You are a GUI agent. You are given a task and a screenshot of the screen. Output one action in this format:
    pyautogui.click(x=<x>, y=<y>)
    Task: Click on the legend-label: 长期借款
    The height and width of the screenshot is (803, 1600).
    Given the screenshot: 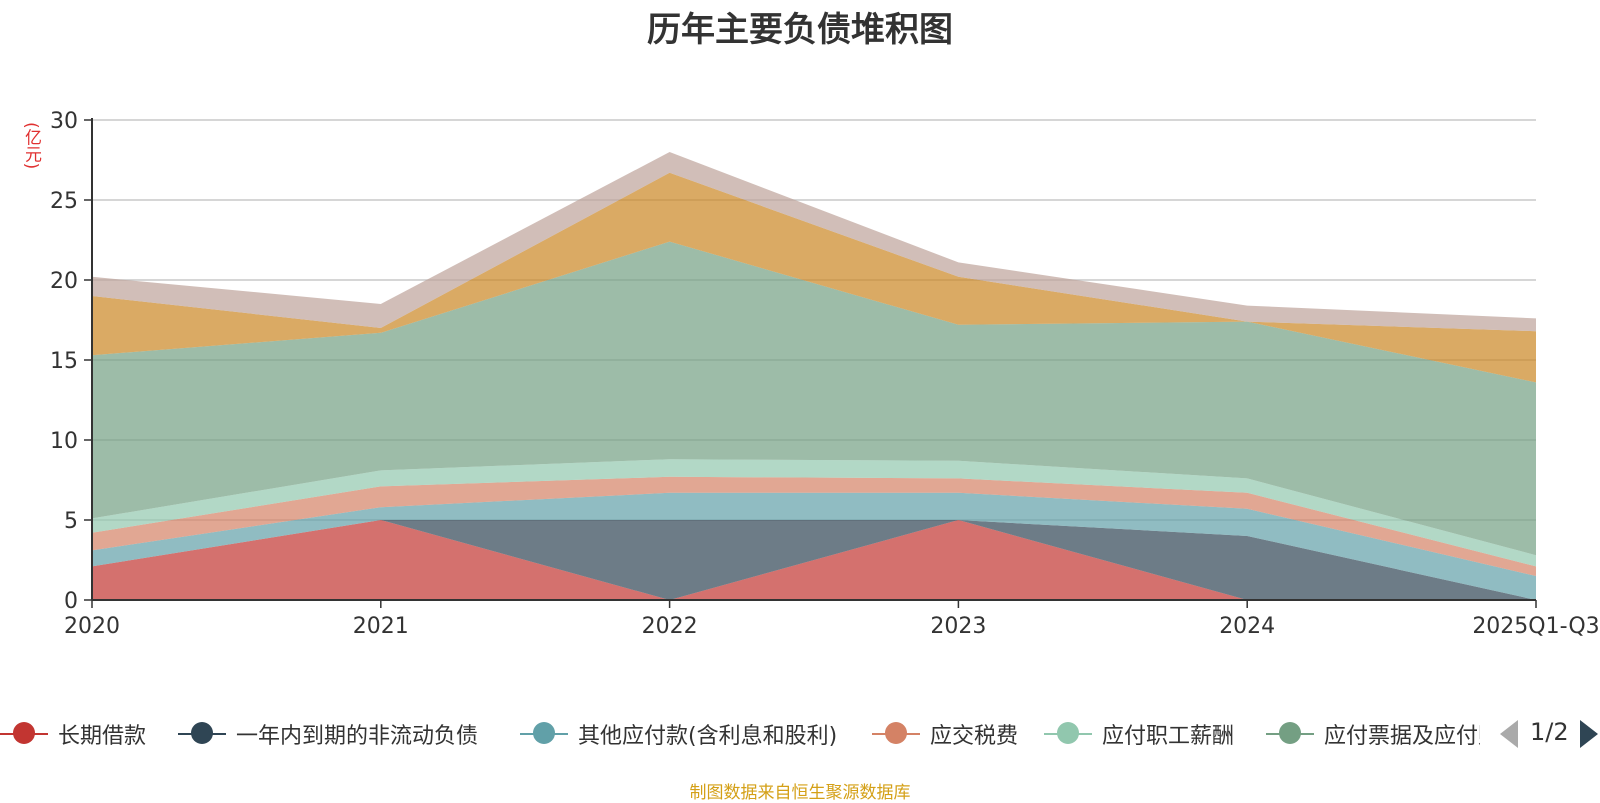 What is the action you would take?
    pyautogui.click(x=102, y=736)
    